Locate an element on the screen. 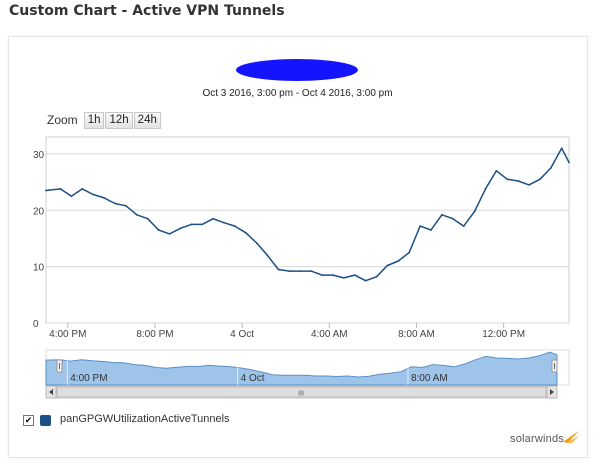 This screenshot has height=461, width=595. scroll-left-button is located at coordinates (51, 392).